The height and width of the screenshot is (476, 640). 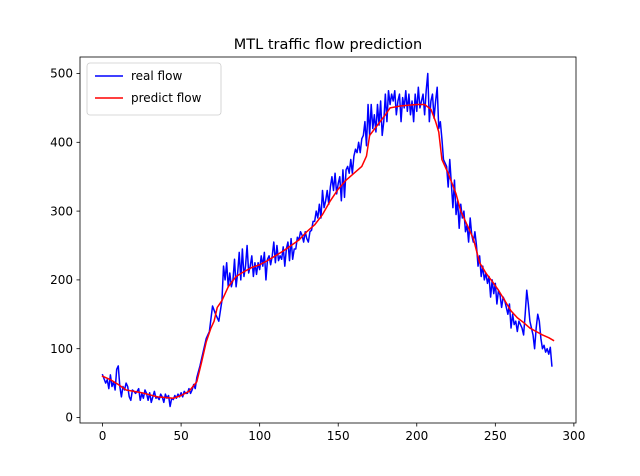 What do you see at coordinates (61, 349) in the screenshot?
I see `y-tick-label: 100` at bounding box center [61, 349].